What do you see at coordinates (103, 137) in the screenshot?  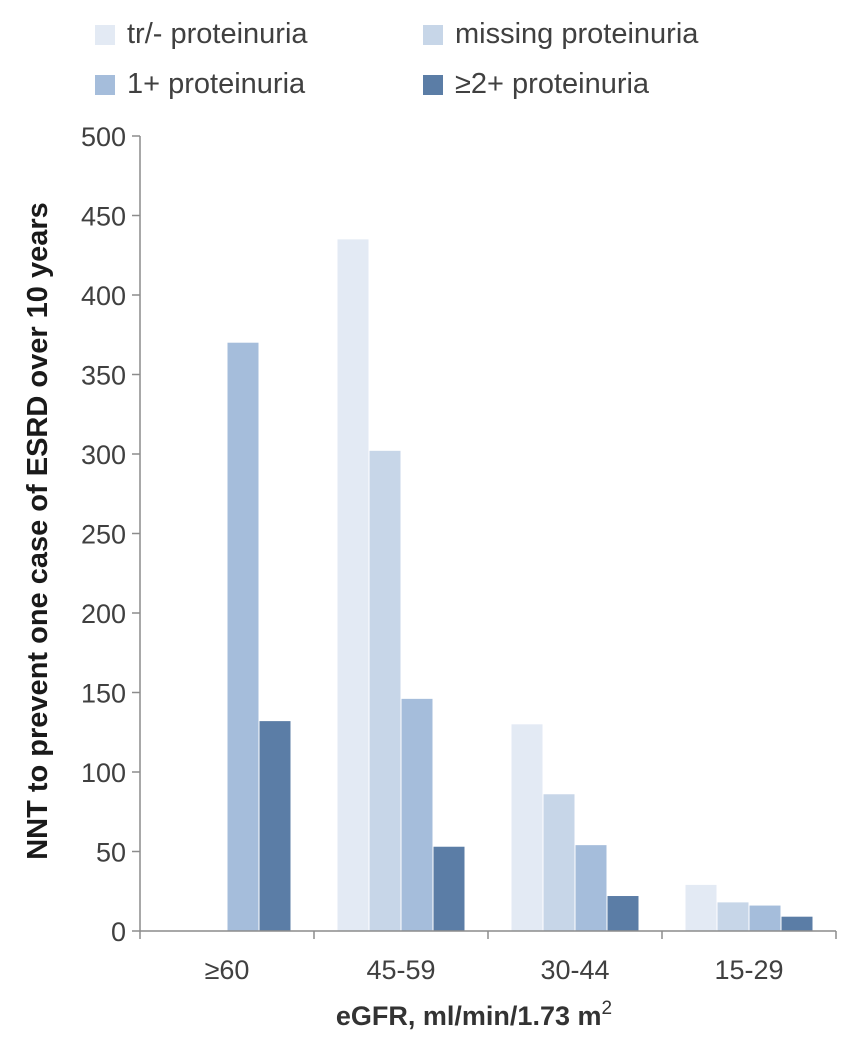 I see `y-tick-label: 500` at bounding box center [103, 137].